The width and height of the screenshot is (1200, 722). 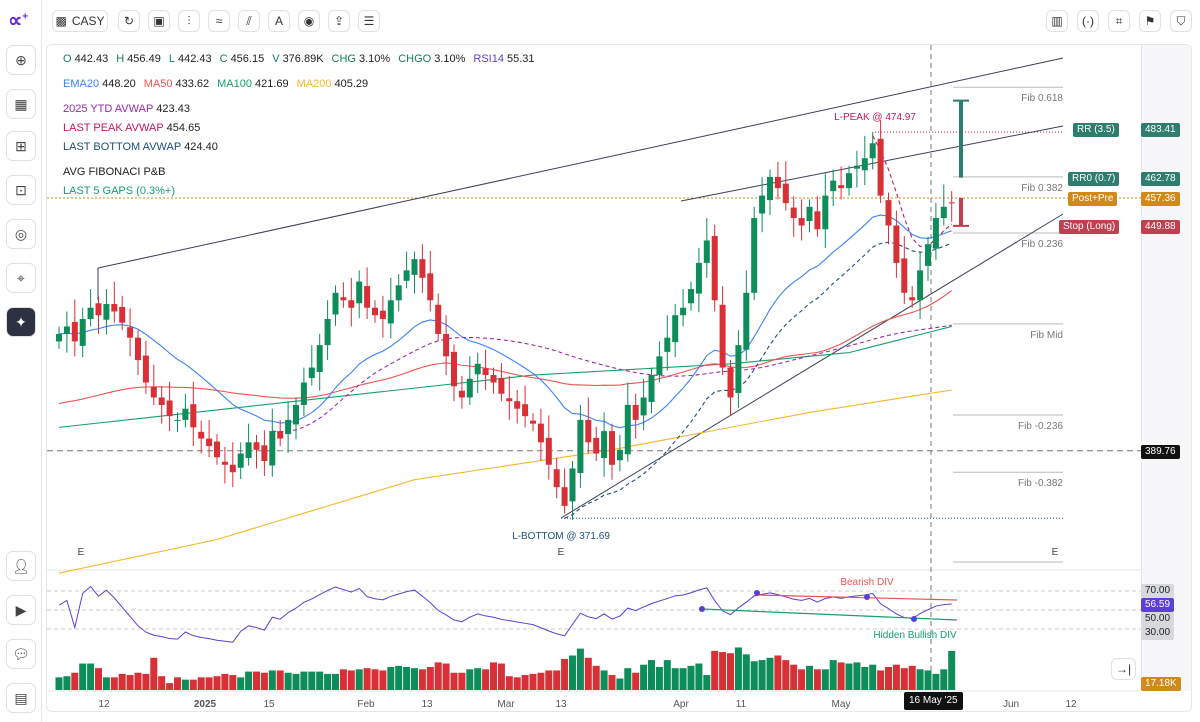 I want to click on volume-tag: 17.18K, so click(x=1161, y=684).